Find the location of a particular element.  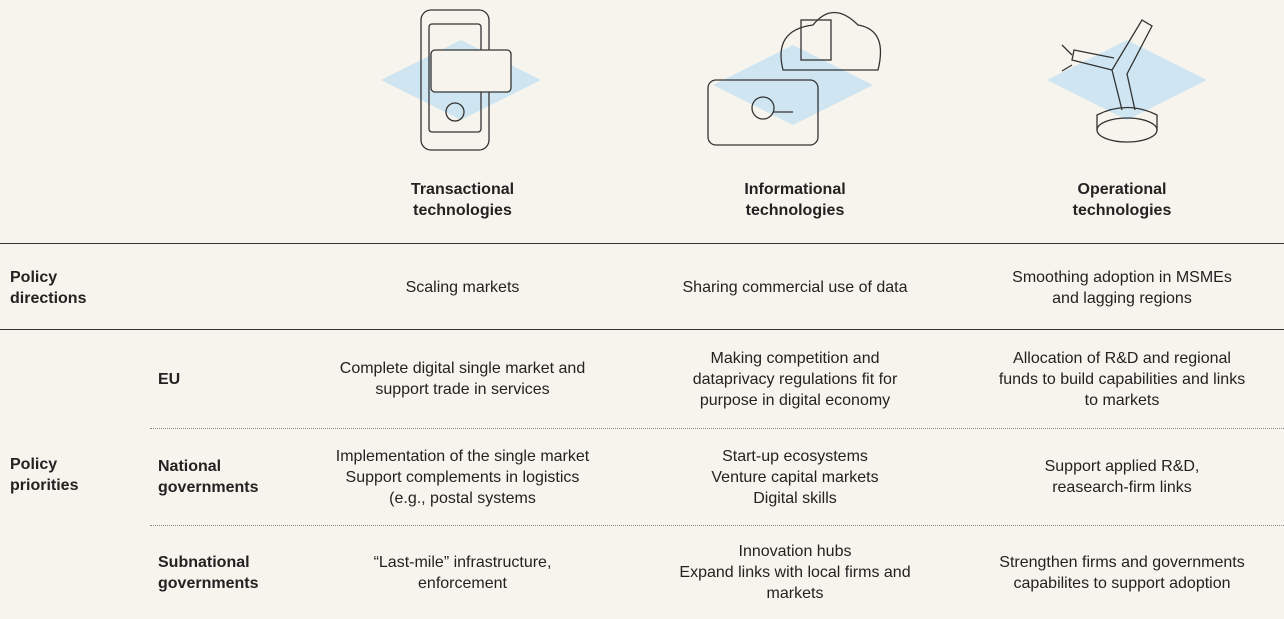

cell: Scaling markets is located at coordinates (462, 287).